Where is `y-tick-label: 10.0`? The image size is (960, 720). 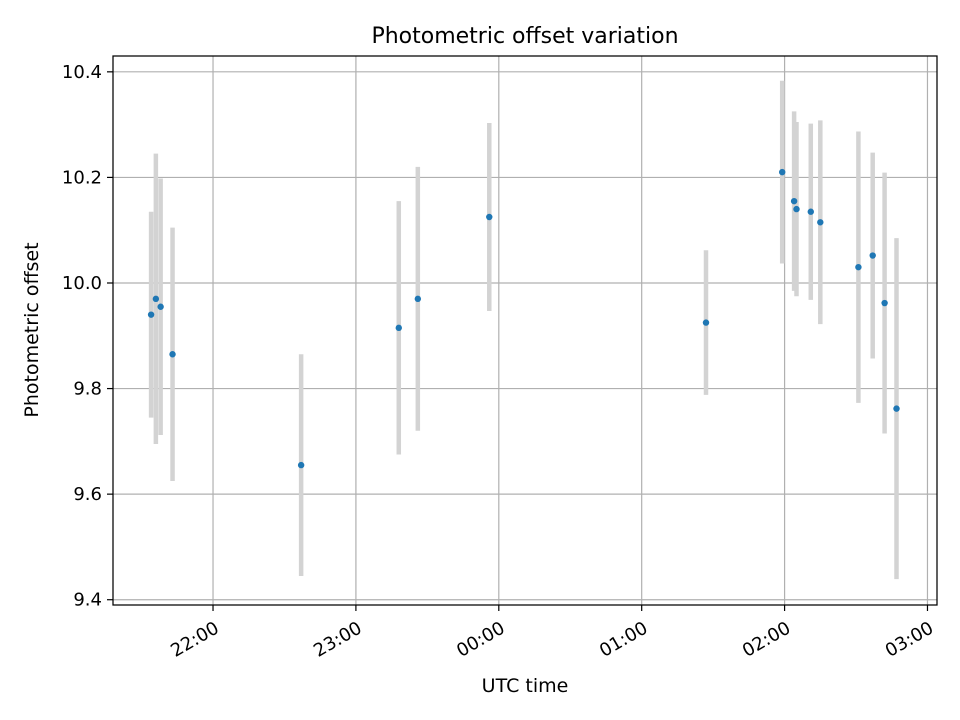
y-tick-label: 10.0 is located at coordinates (82, 283).